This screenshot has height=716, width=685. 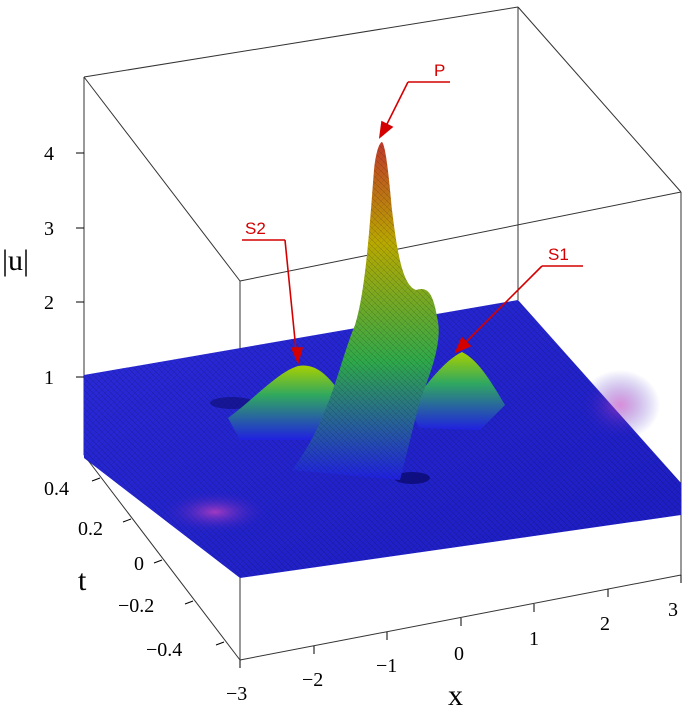 What do you see at coordinates (255, 228) in the screenshot?
I see `annotation-label-s2: S2` at bounding box center [255, 228].